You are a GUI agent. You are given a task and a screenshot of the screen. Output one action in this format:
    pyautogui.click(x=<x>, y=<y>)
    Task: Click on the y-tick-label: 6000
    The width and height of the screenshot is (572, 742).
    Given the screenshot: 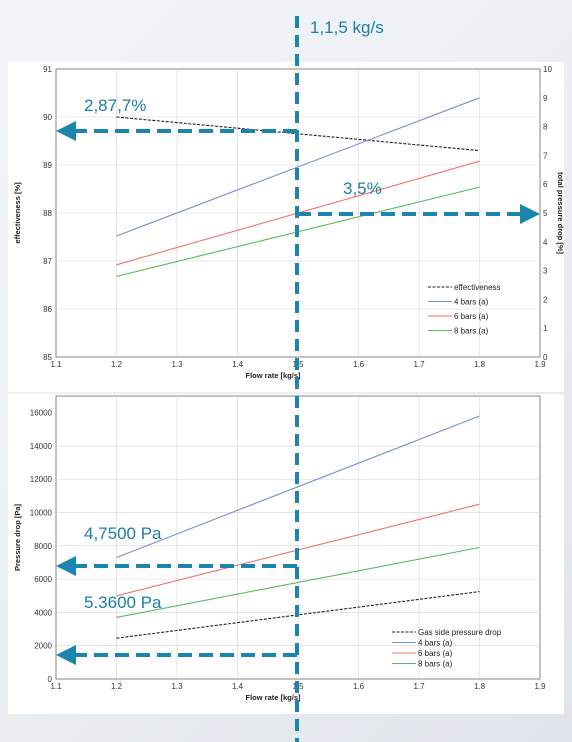 What is the action you would take?
    pyautogui.click(x=43, y=579)
    